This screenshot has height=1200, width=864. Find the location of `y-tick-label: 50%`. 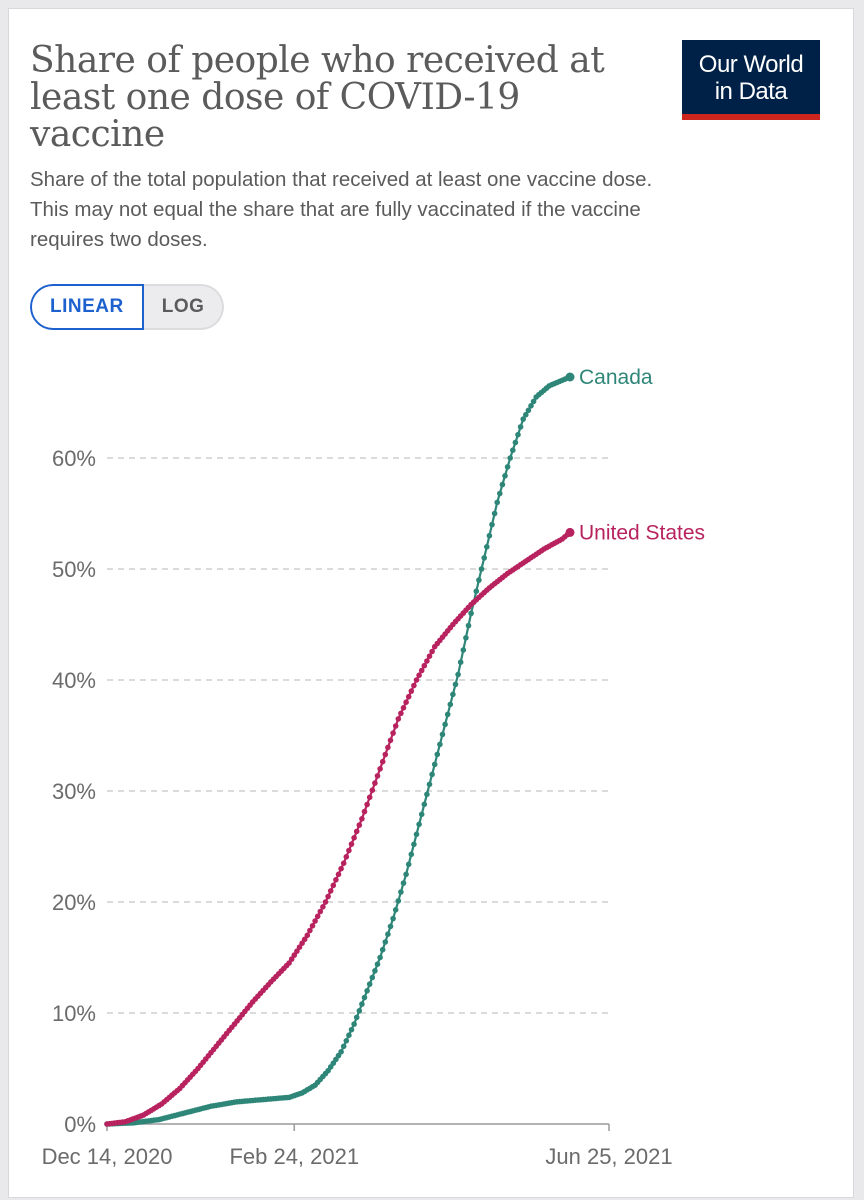

y-tick-label: 50% is located at coordinates (74, 569).